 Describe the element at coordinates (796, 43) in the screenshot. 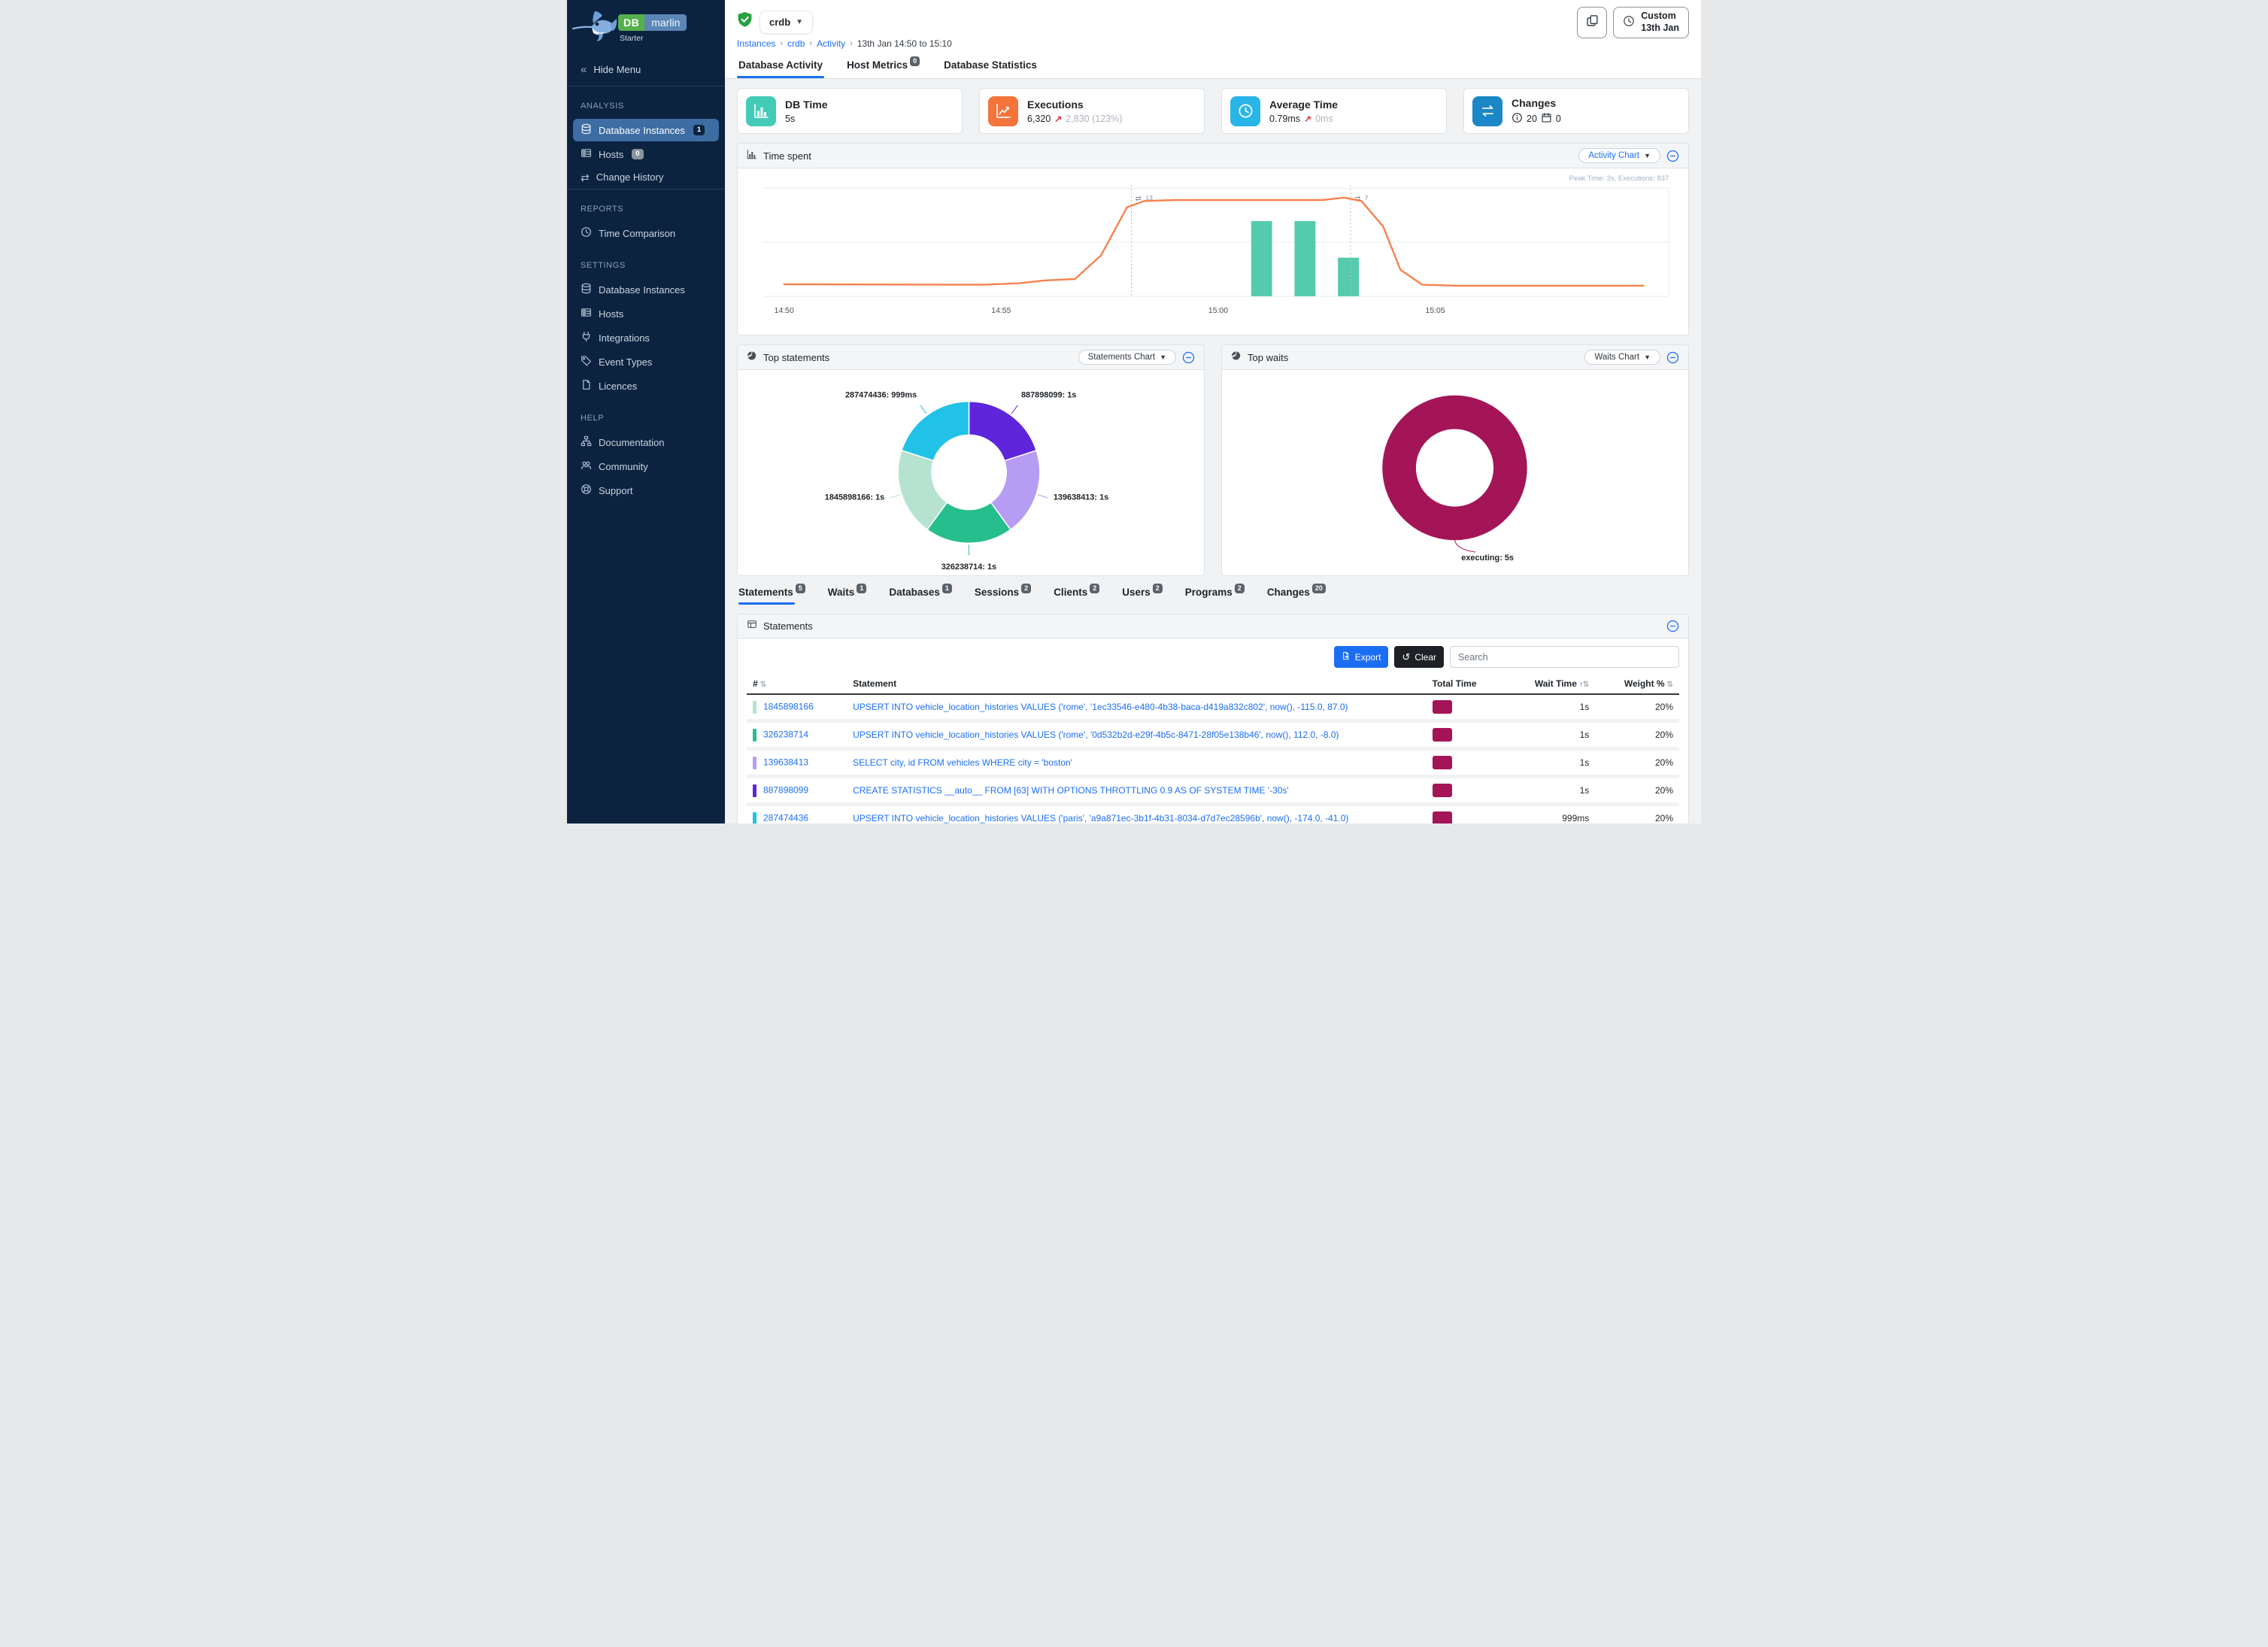

I see `breadcrumb-link-crdb: crdb` at that location.